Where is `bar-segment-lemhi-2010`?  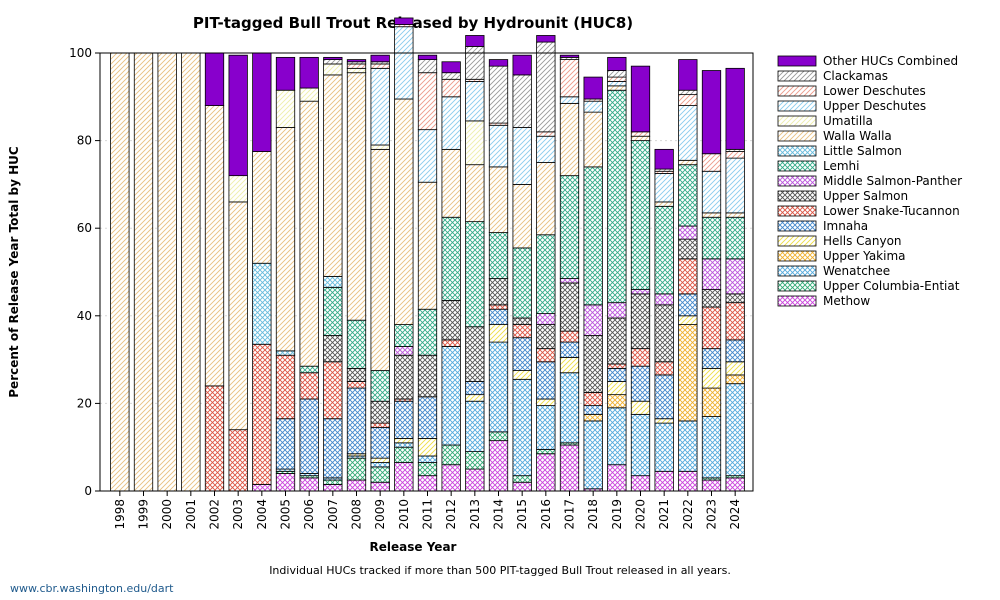 bar-segment-lemhi-2010 is located at coordinates (404, 335).